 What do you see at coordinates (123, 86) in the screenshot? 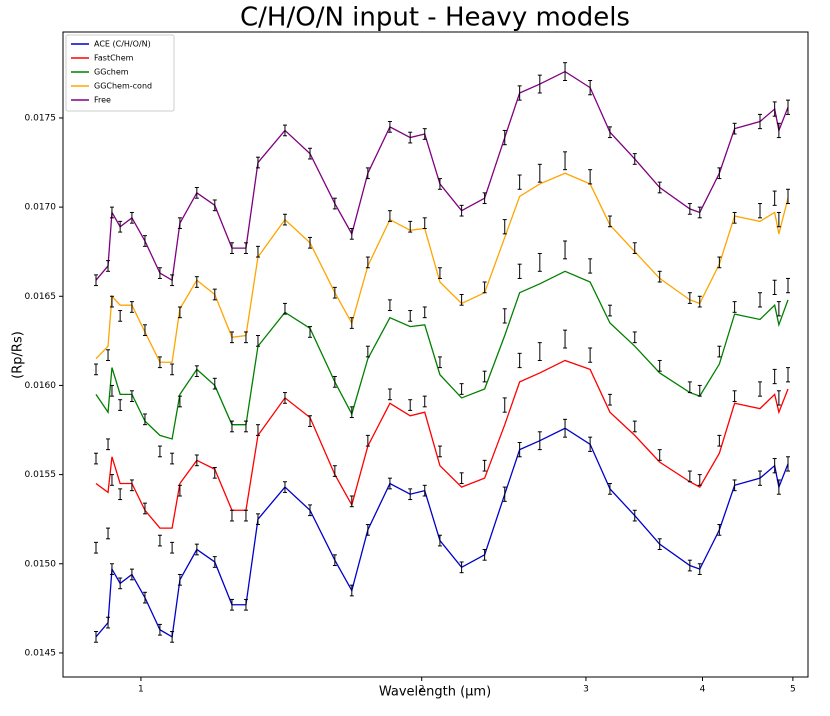
I see `legend-label: GGChem-cond` at bounding box center [123, 86].